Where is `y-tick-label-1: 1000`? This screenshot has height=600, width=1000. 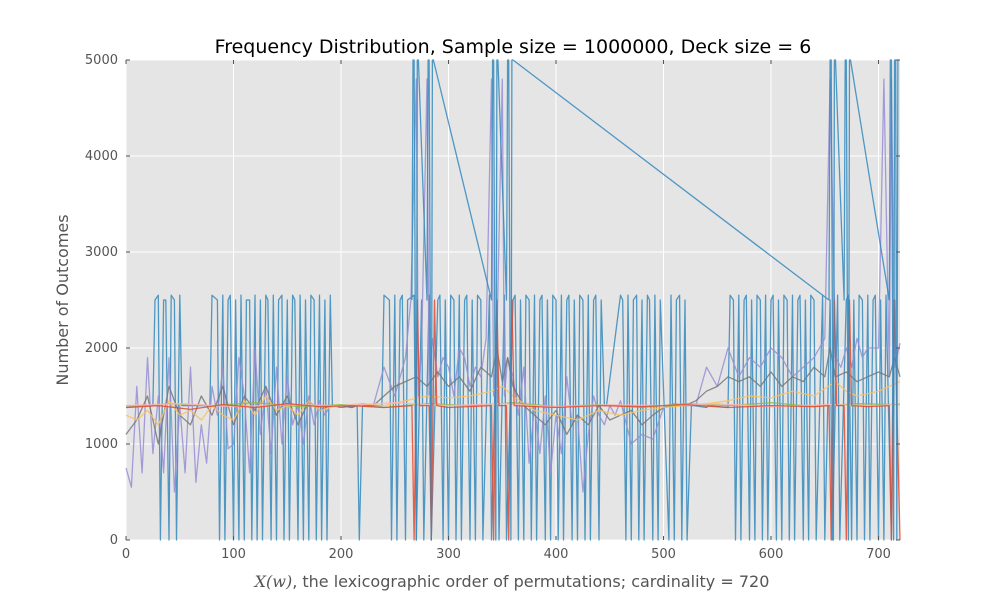 y-tick-label-1: 1000 is located at coordinates (101, 444).